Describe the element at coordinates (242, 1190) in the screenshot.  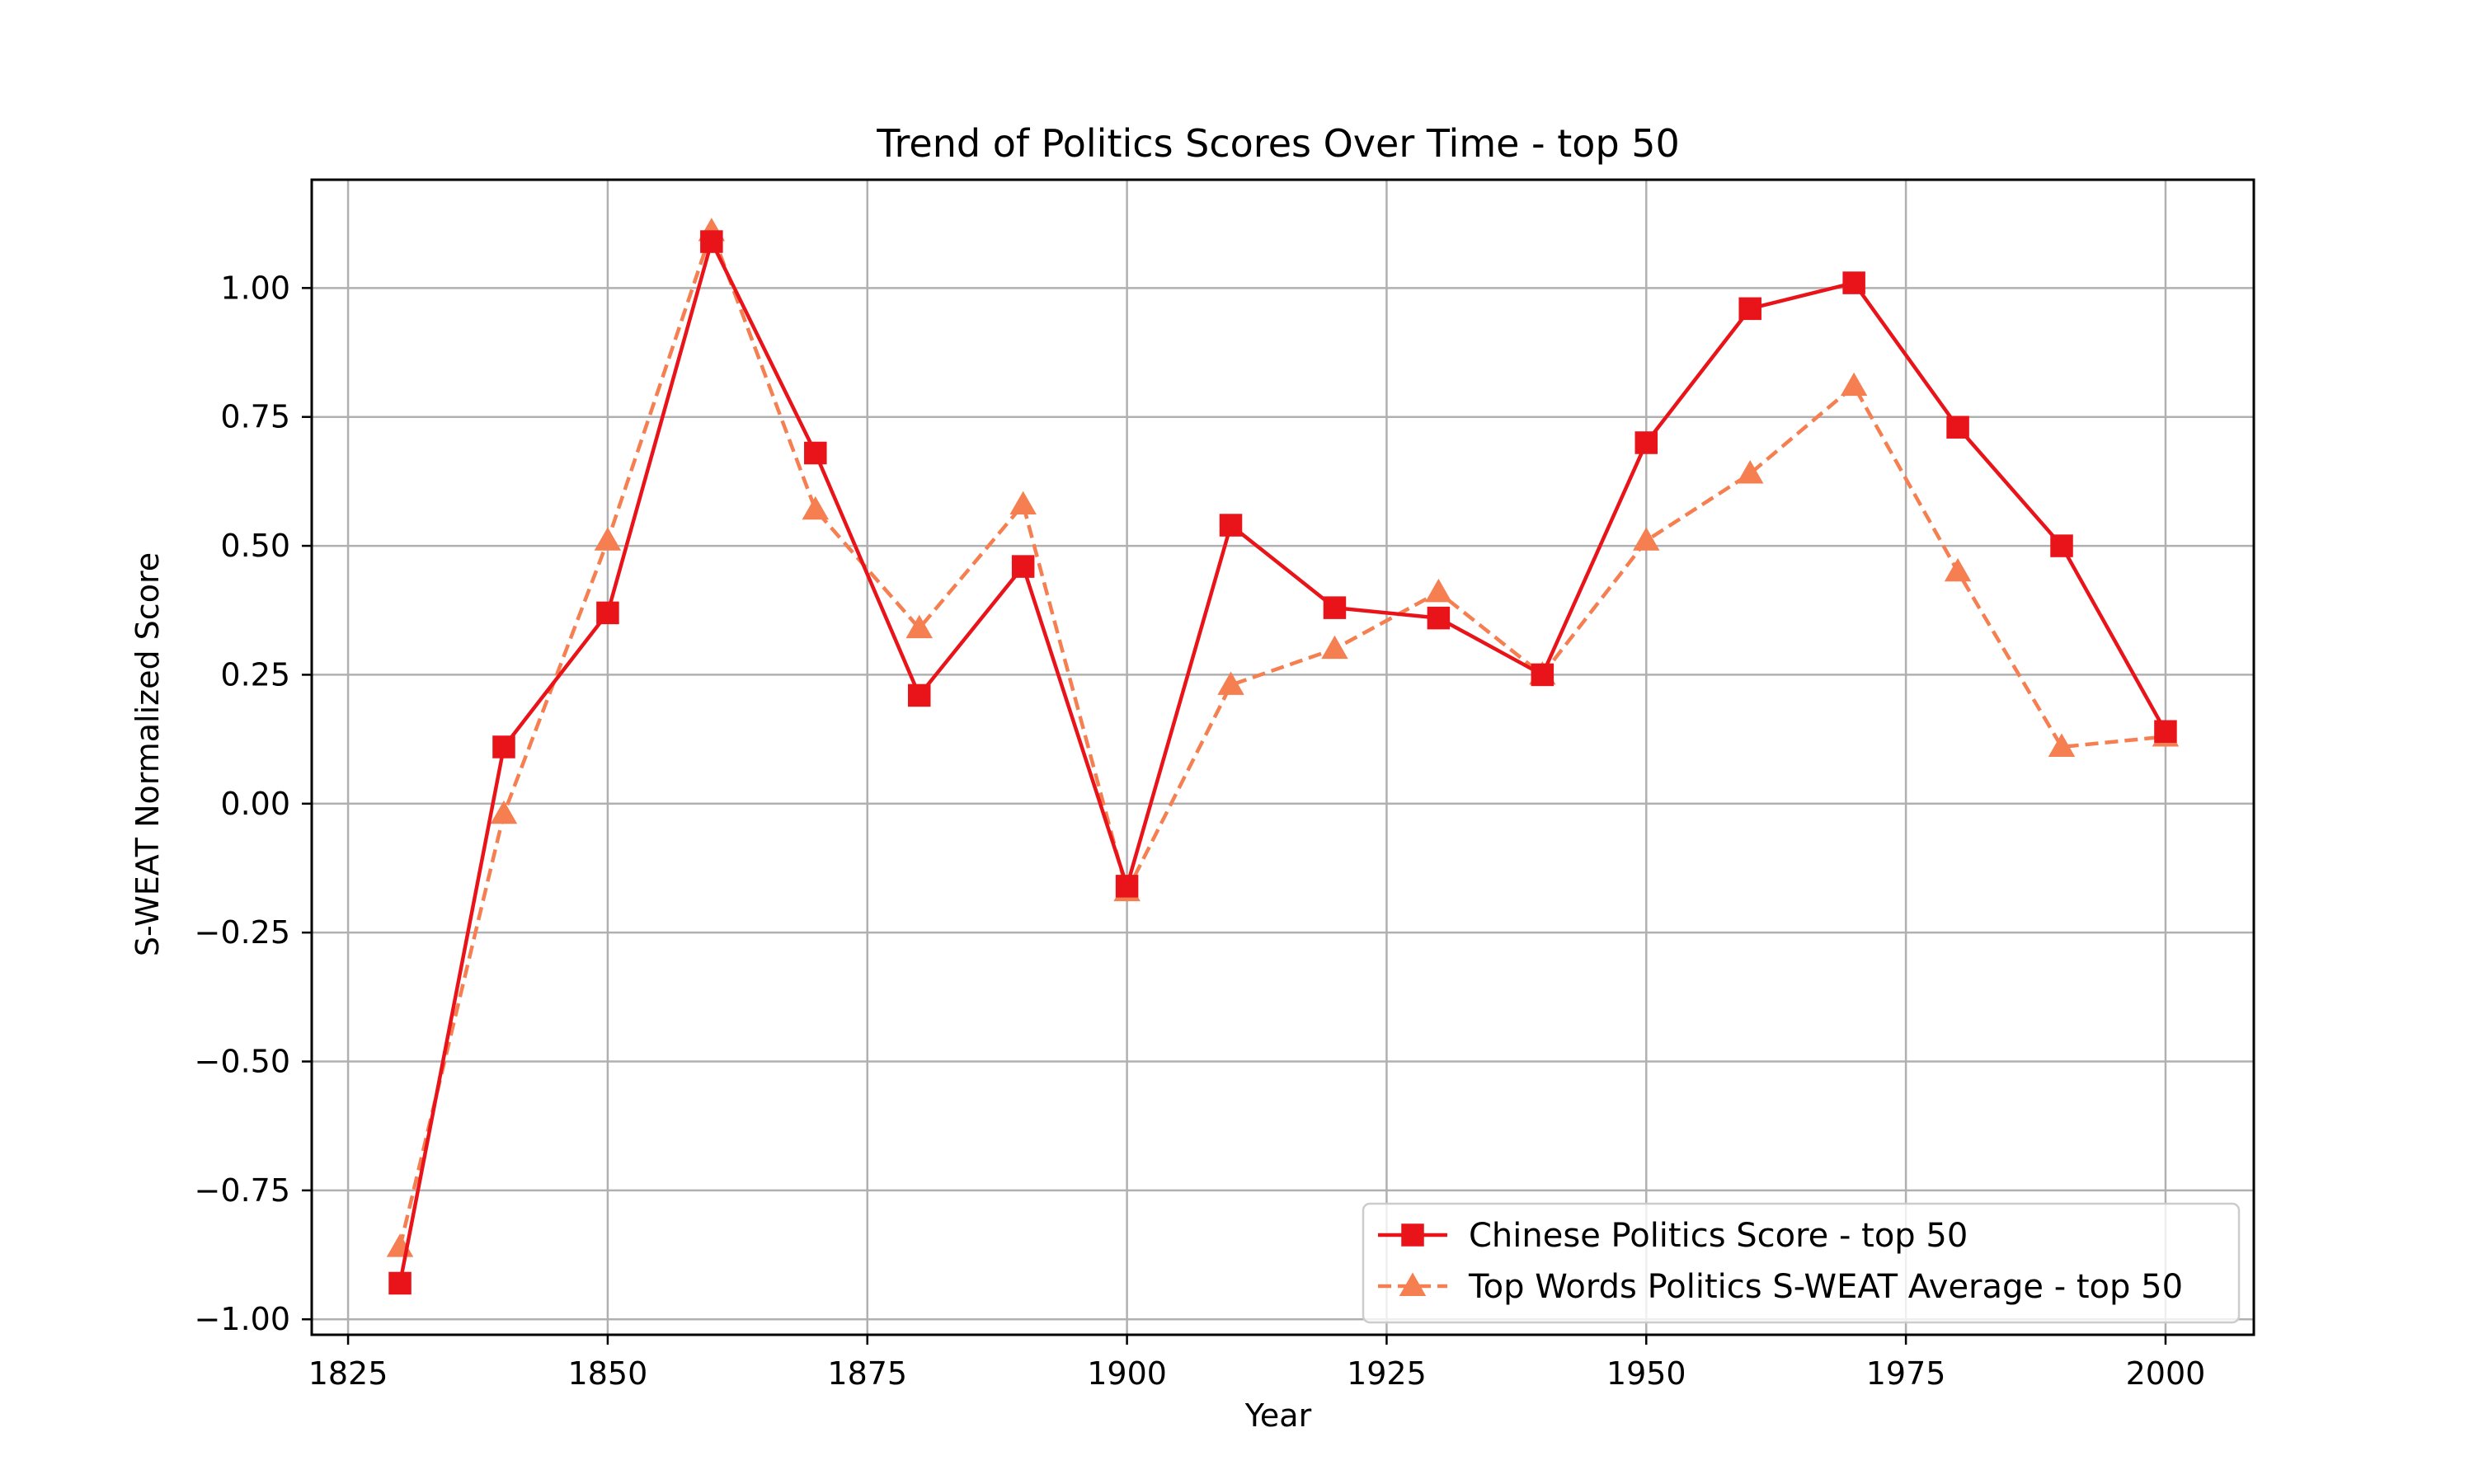
I see `y-tick-label: −0.75` at that location.